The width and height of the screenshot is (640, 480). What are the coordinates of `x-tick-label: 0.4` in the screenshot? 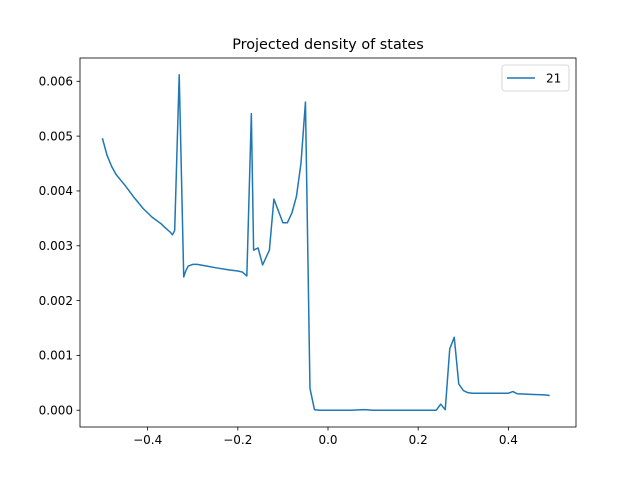 It's located at (508, 440).